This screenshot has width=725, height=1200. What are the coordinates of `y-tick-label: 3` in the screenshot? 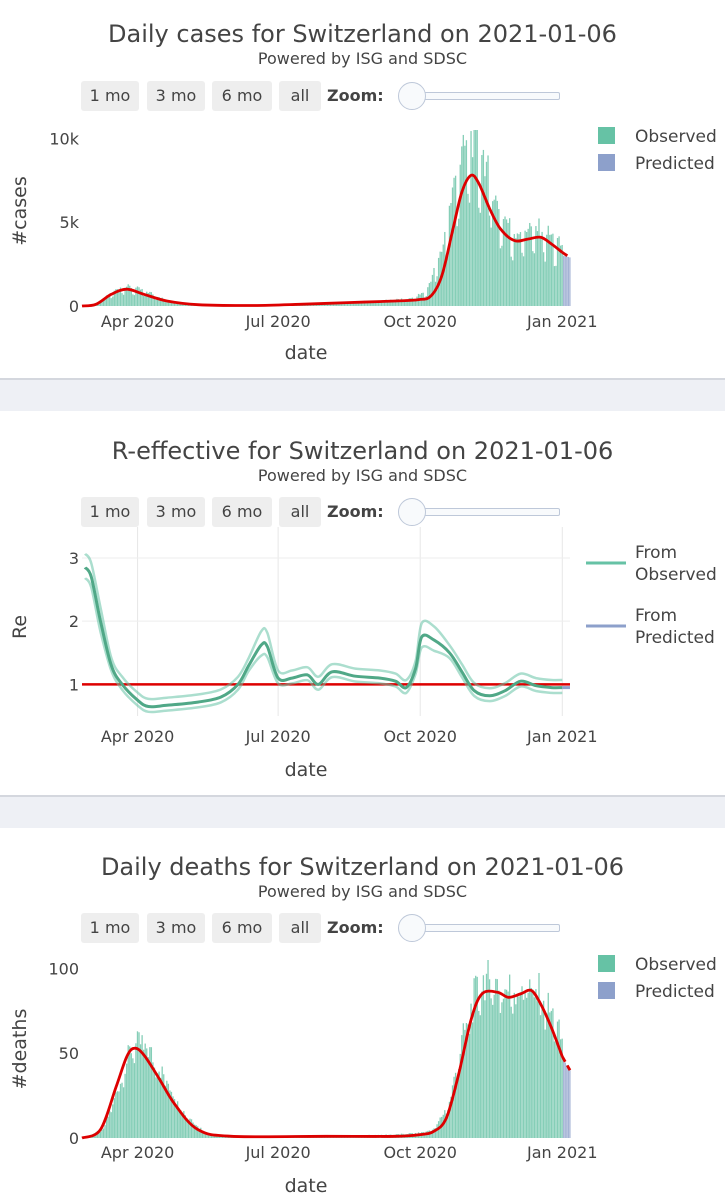 It's located at (74, 558).